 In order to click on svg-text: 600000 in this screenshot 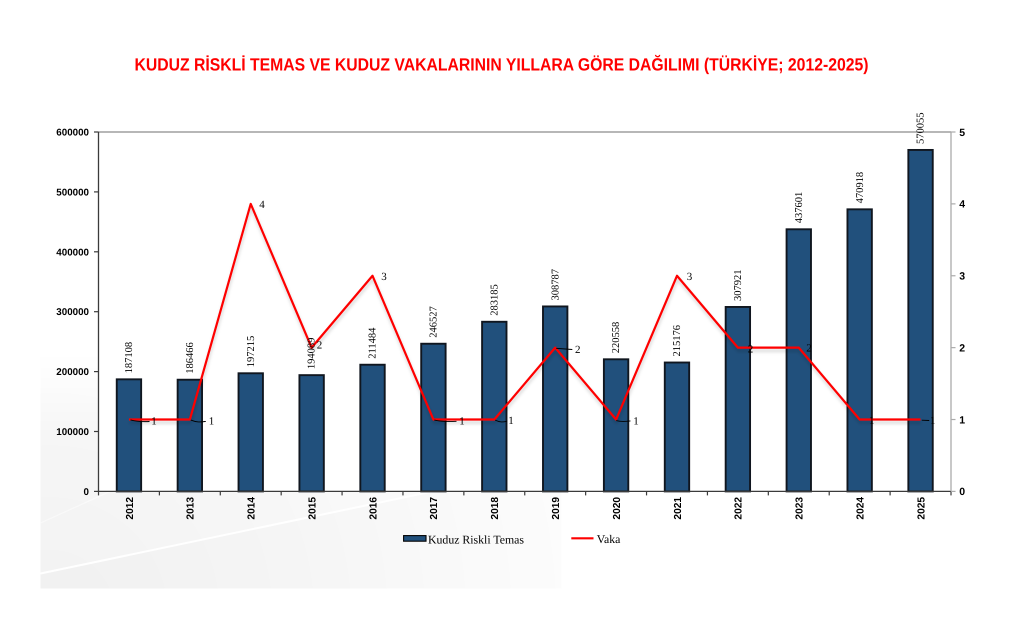, I will do `click(72, 133)`.